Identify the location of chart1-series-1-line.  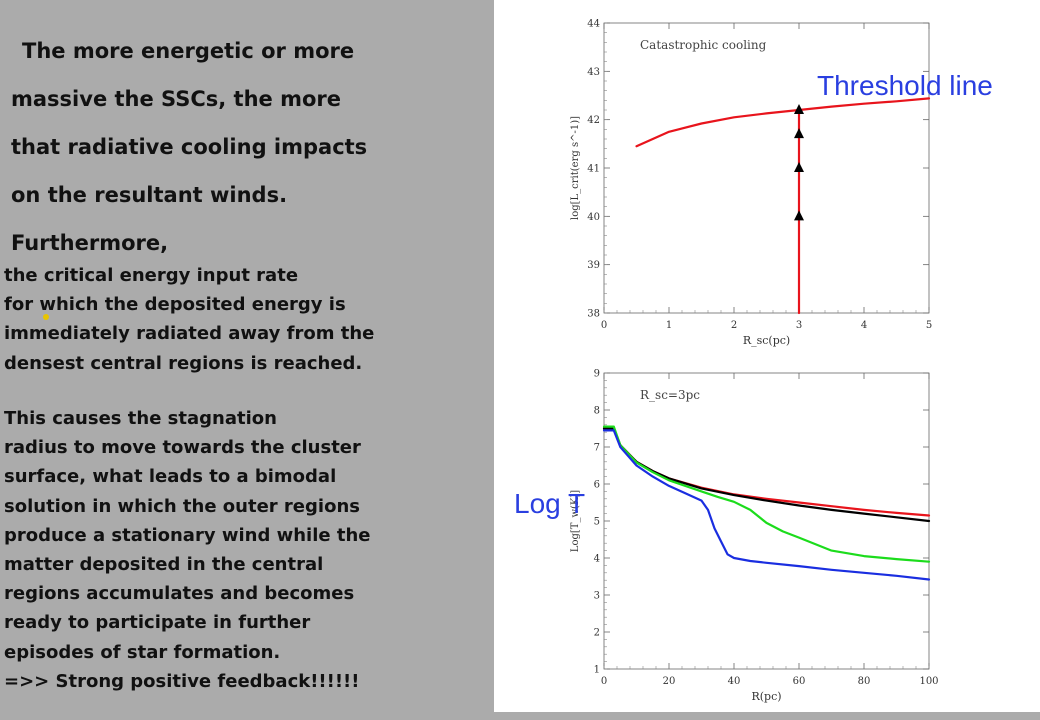
(783, 122).